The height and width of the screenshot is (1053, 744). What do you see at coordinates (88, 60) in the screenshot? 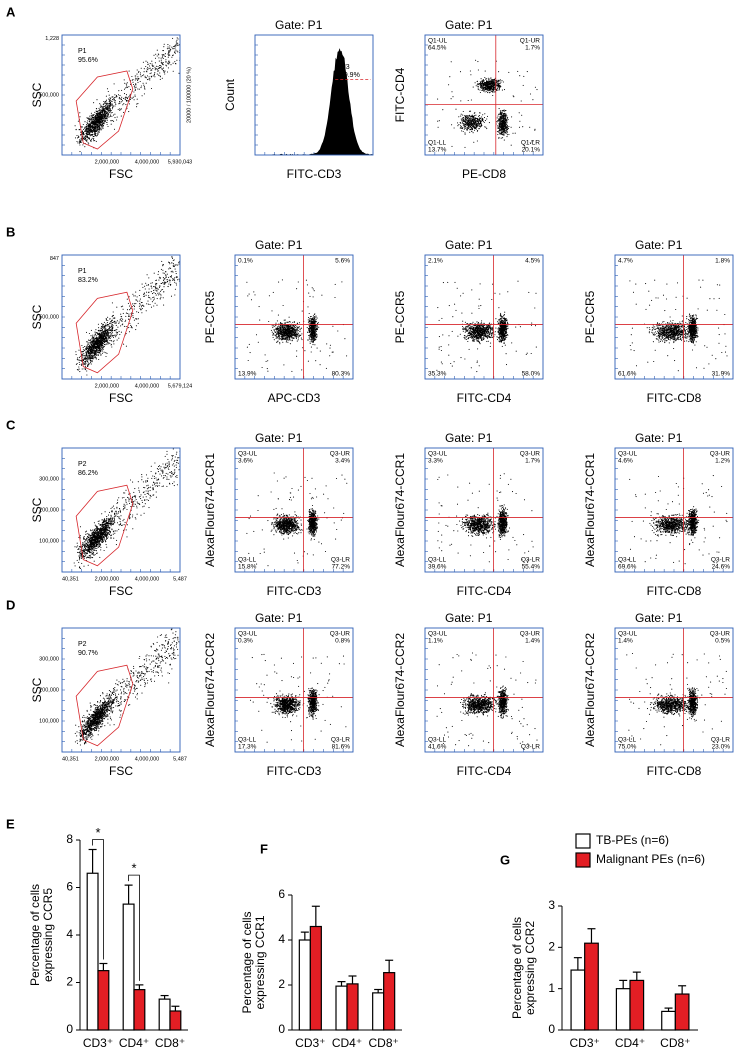
I see `gate-region-label: 95.6%` at bounding box center [88, 60].